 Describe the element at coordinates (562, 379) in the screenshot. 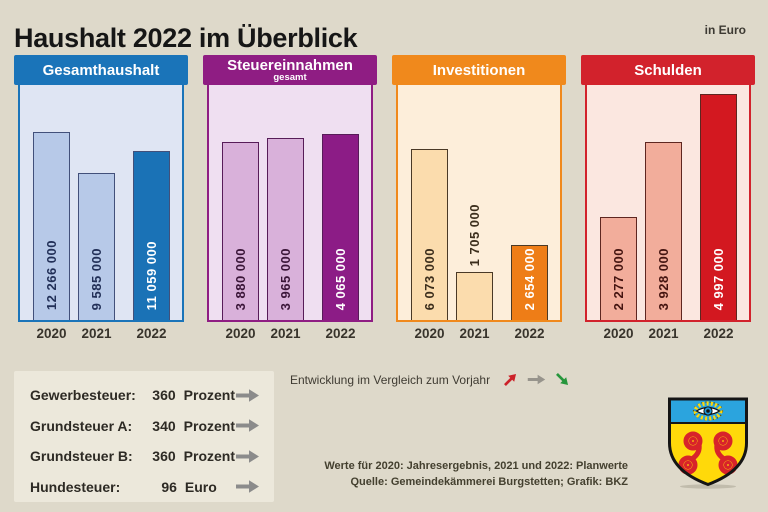

I see `trend-down-icon` at that location.